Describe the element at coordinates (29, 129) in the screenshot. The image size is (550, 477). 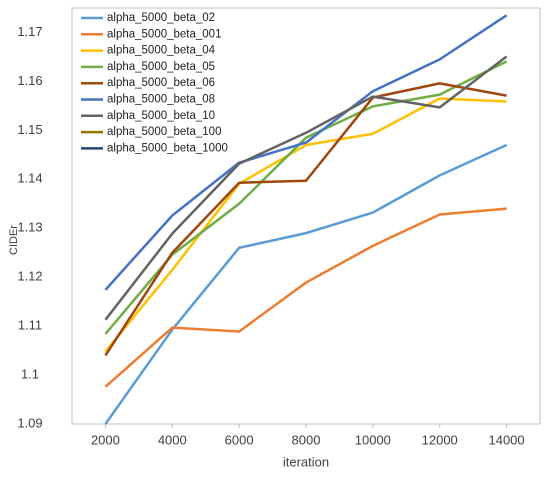
I see `y-tick-label: 1.15` at that location.